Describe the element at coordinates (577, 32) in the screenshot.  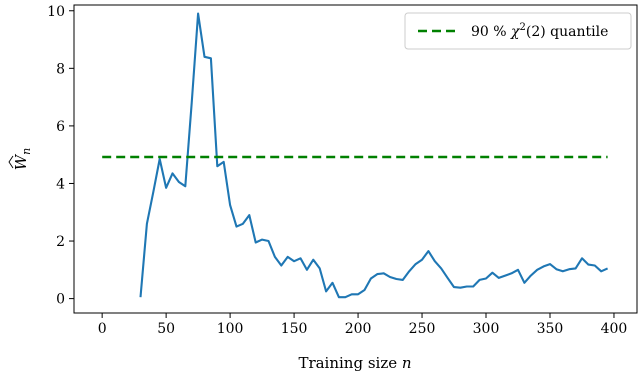
I see `legend-suffix: quantile` at that location.